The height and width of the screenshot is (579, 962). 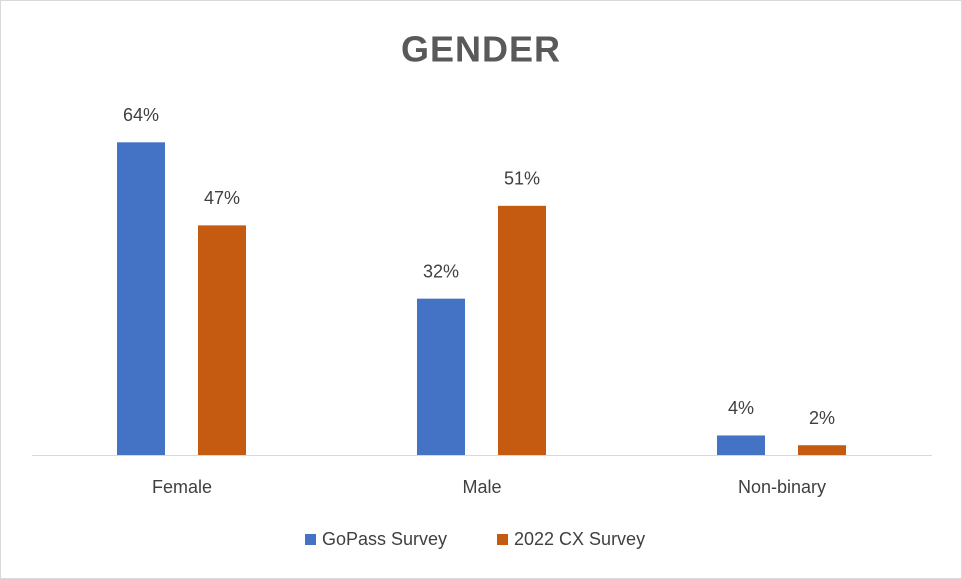 I want to click on data-label: 2%, so click(x=822, y=418).